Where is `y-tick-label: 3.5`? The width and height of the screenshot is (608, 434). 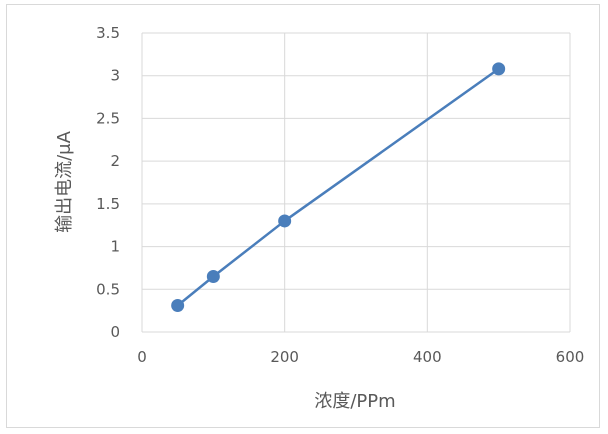 y-tick-label: 3.5 is located at coordinates (108, 33).